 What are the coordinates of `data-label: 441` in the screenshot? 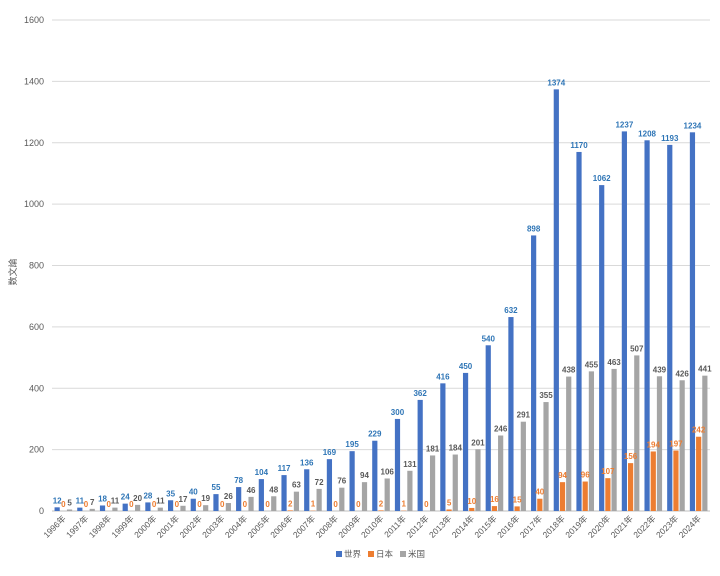 It's located at (705, 369).